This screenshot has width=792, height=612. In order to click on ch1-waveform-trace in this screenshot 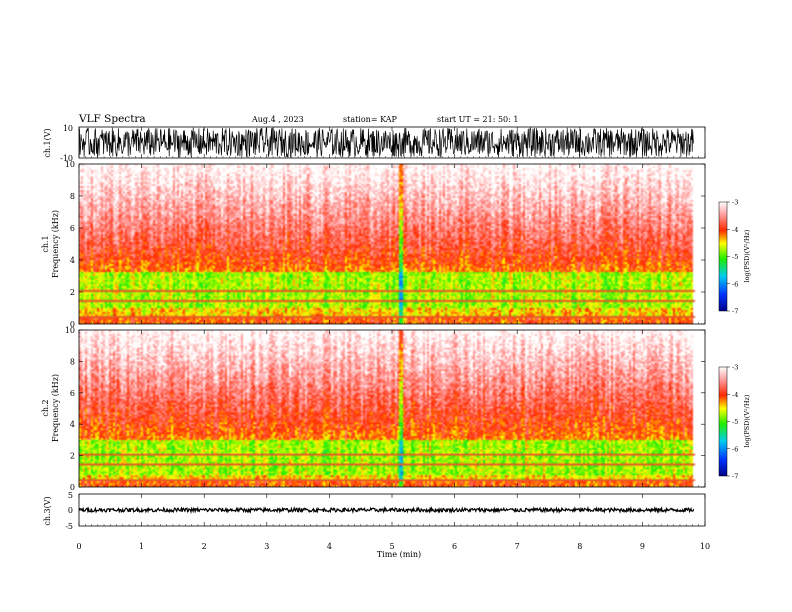, I will do `click(386, 142)`.